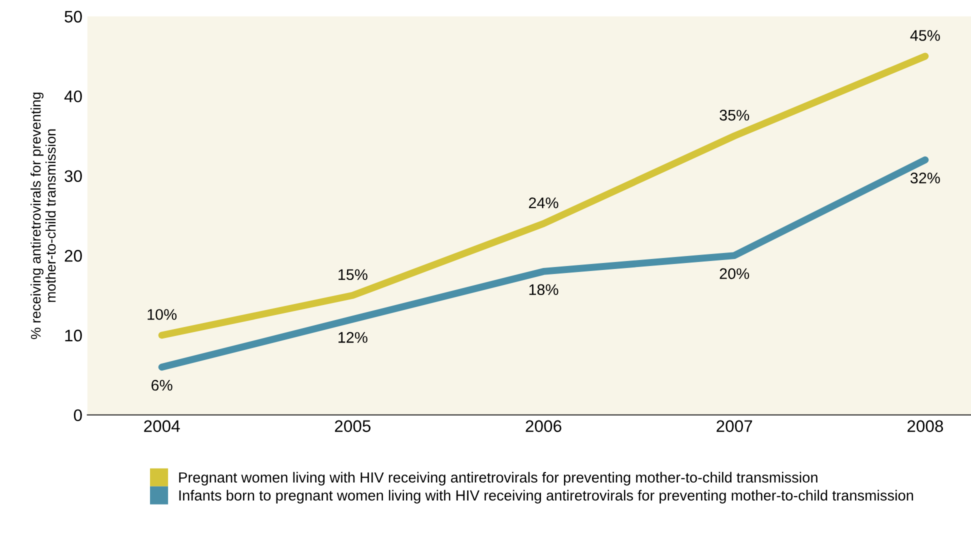  Describe the element at coordinates (546, 497) in the screenshot. I see `legend-label: Infants born to pregnant women living with HIV receiving antiretrovirals for preventing mother-to-child transmission` at that location.